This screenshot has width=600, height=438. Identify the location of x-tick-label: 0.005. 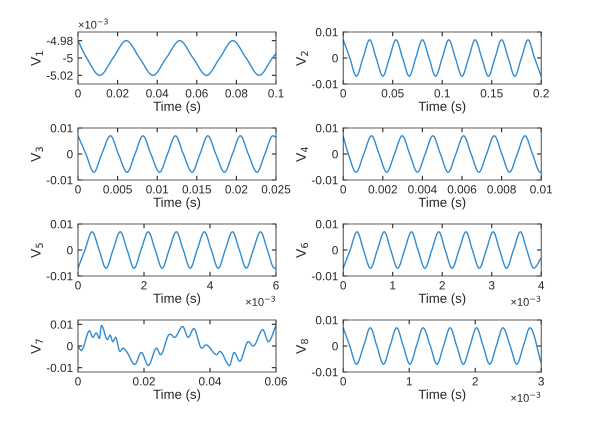
(117, 189).